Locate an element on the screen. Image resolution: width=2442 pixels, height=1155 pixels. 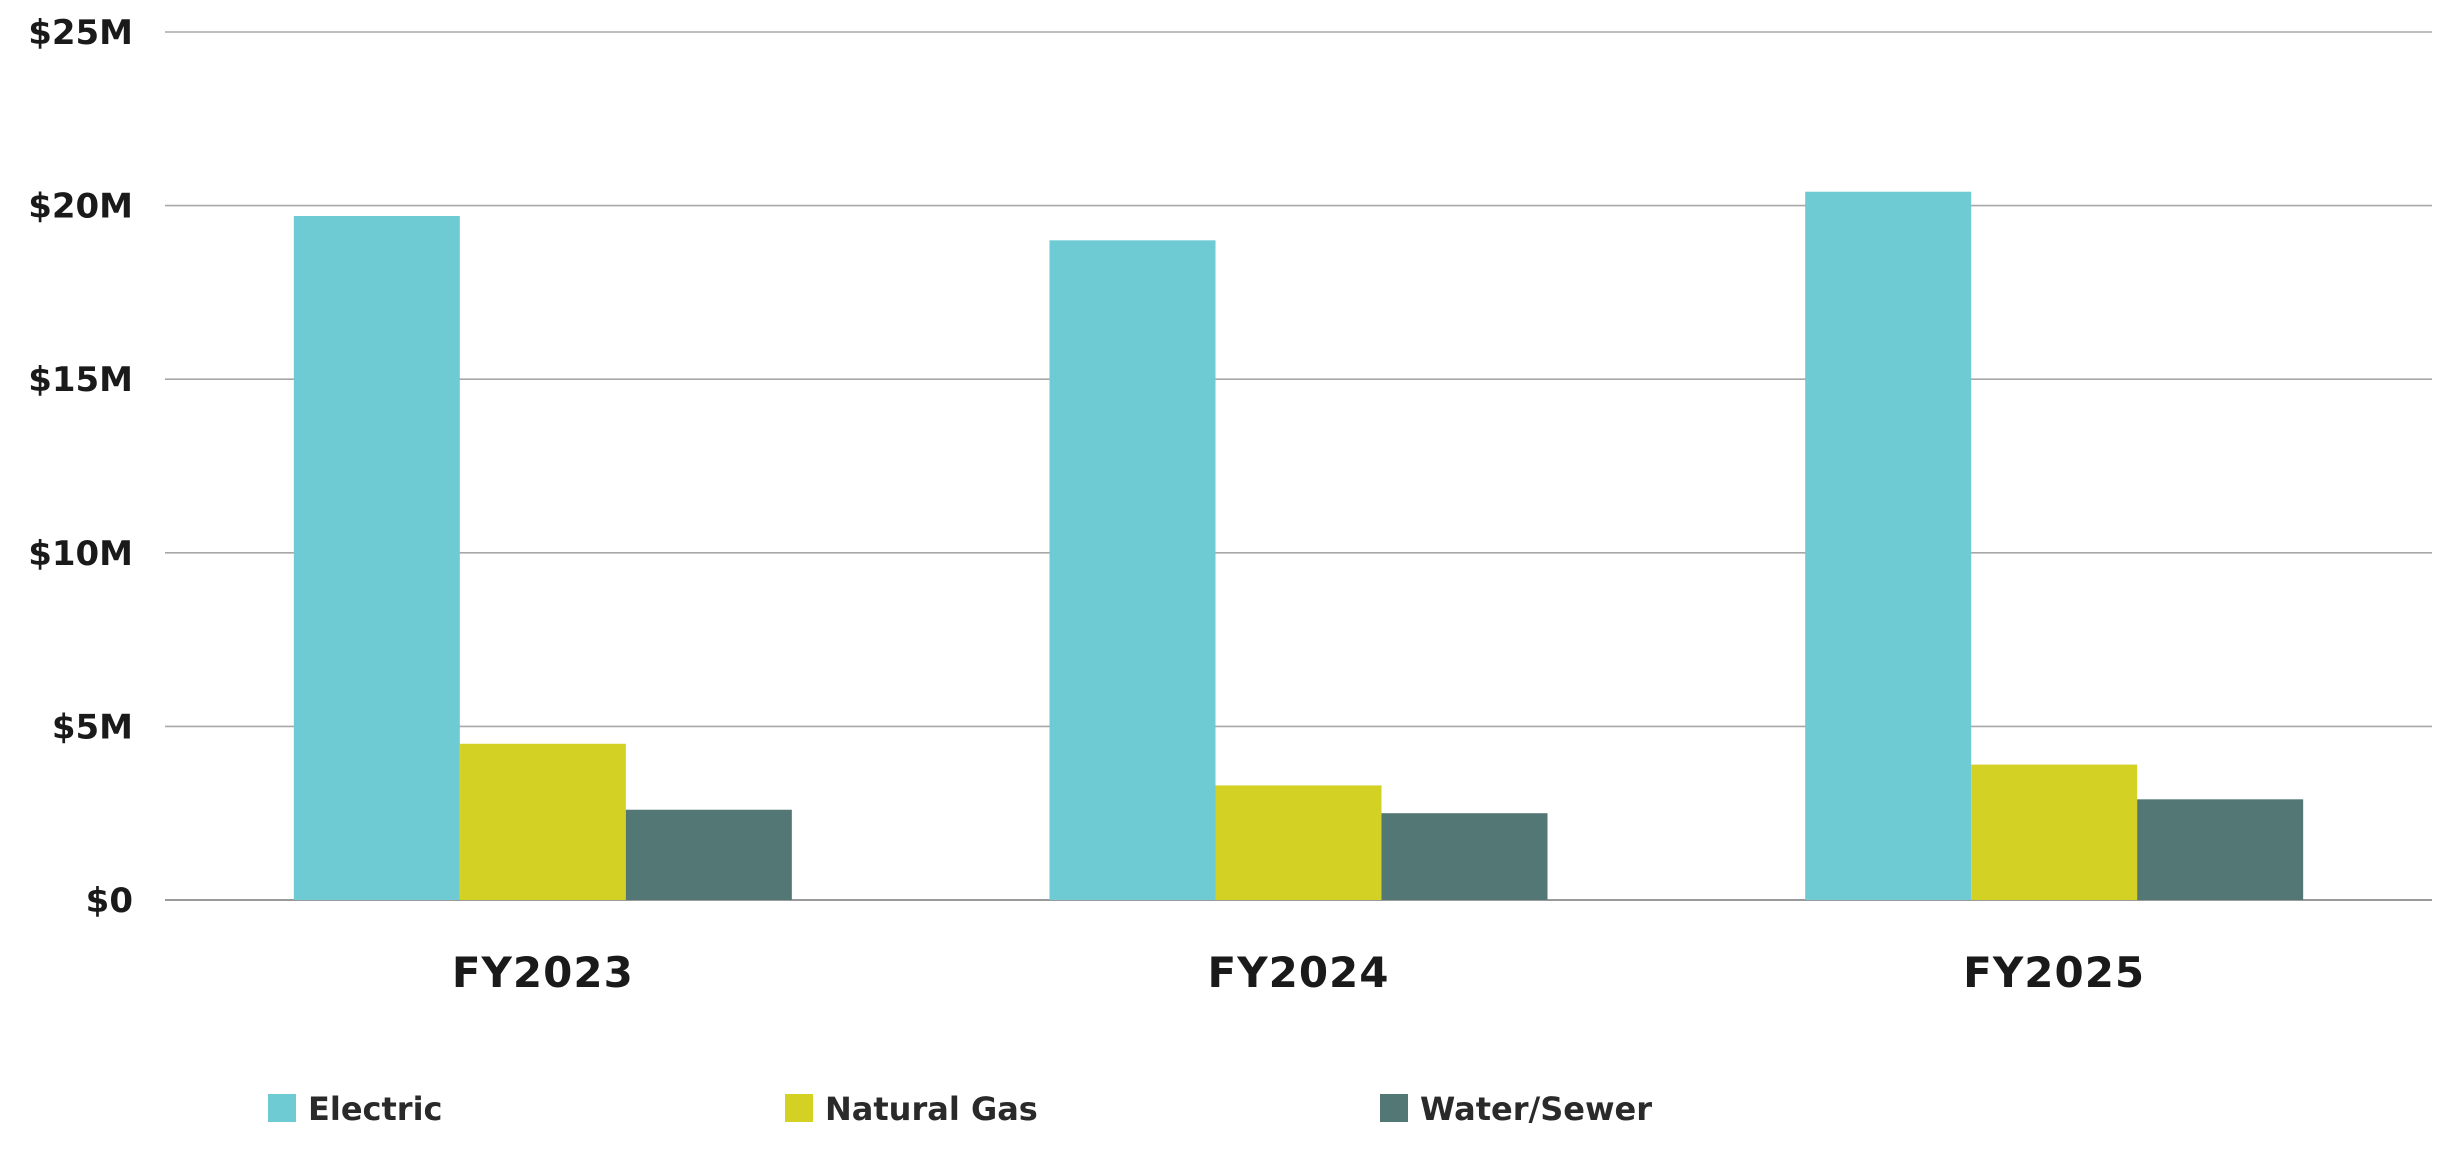
y-tick-label: $10M is located at coordinates (80, 554).